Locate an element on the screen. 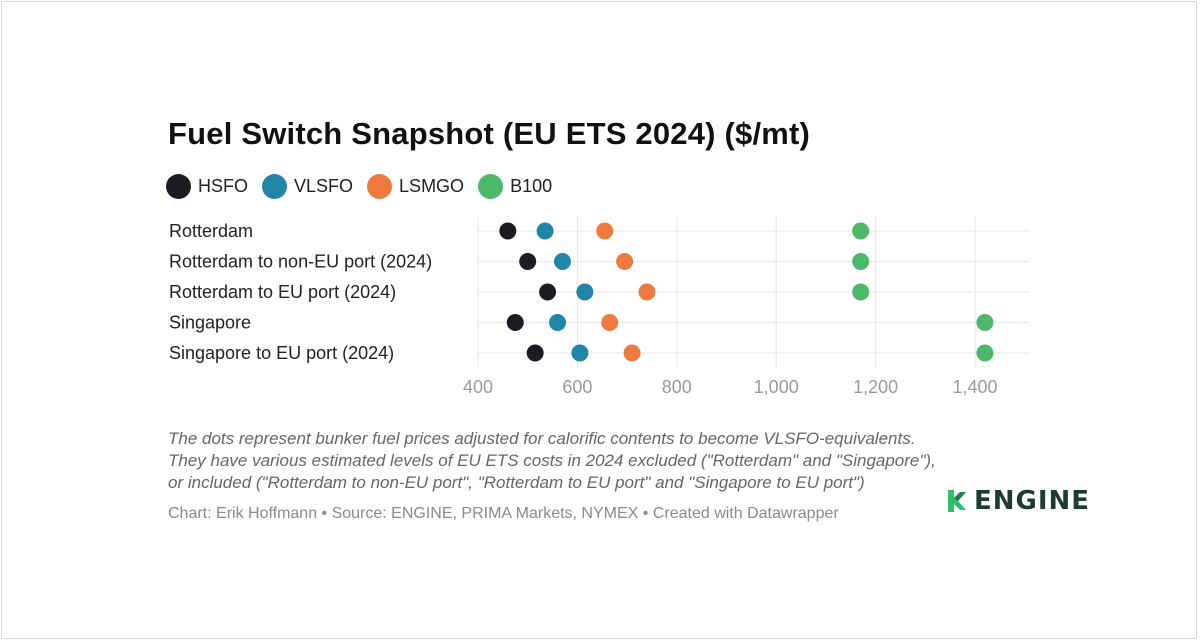 This screenshot has width=1200, height=642. legend: HSFO VLSFO LSMGO B100 is located at coordinates (359, 186).